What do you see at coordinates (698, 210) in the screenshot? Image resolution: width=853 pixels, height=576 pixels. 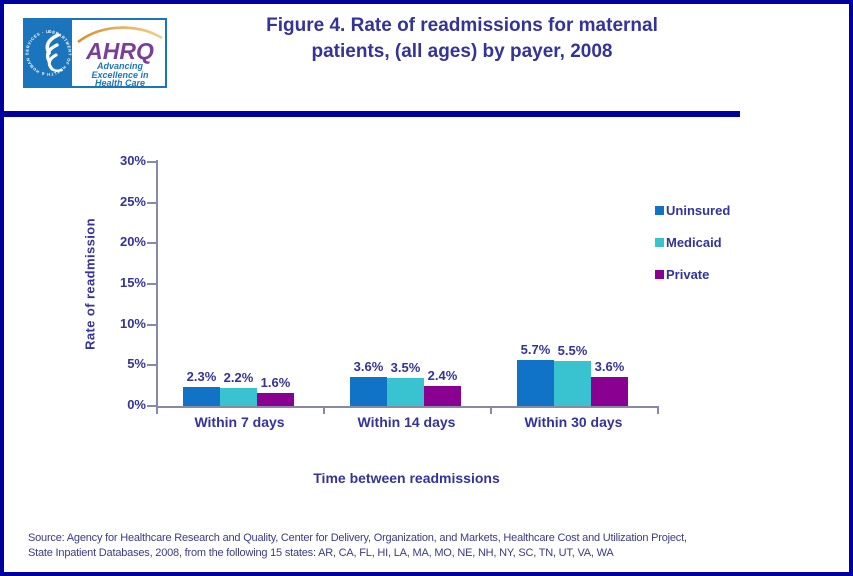 I see `legend-label: Uninsured` at bounding box center [698, 210].